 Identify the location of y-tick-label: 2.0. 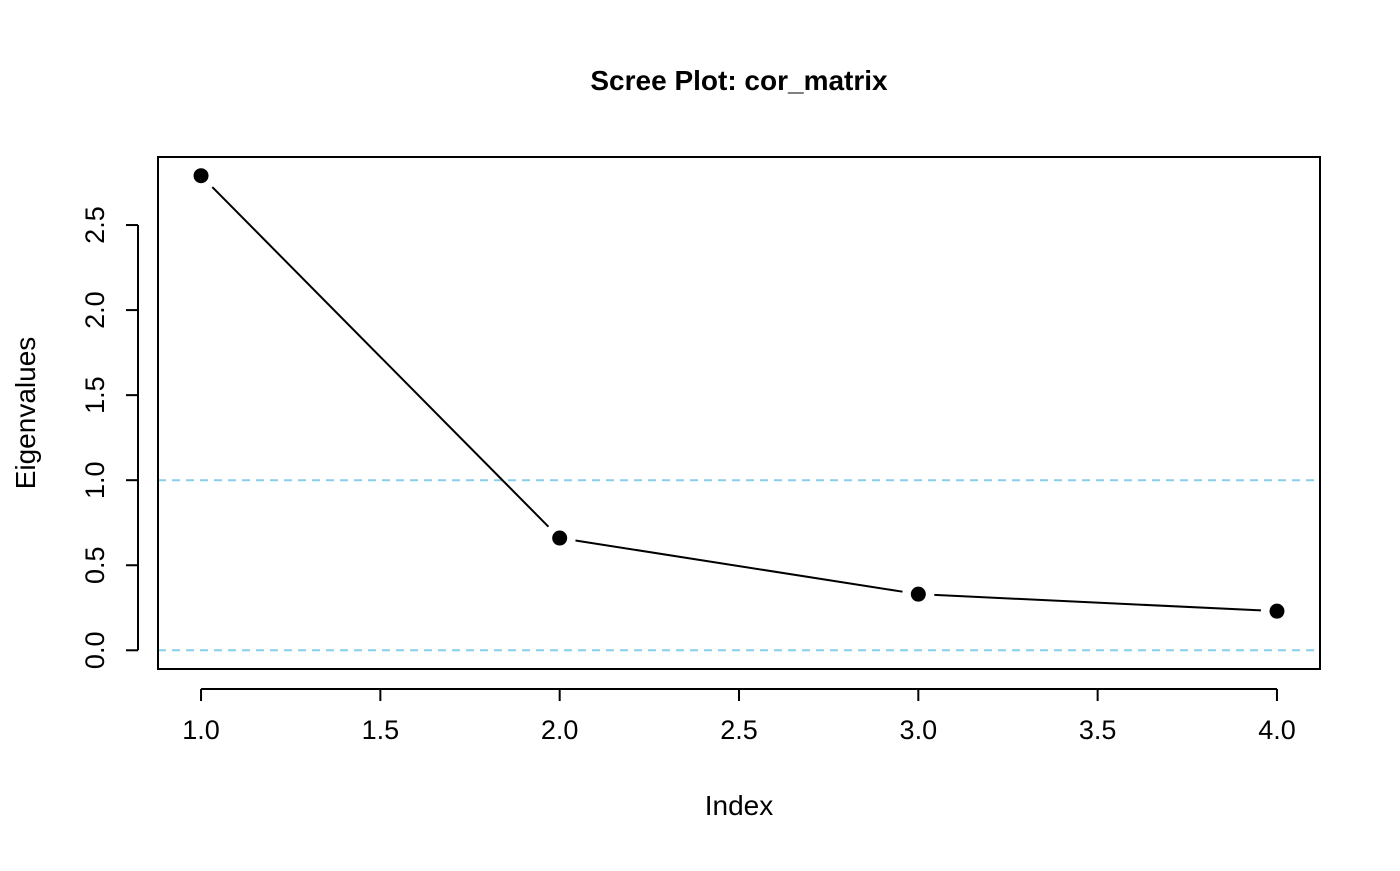
(95, 310).